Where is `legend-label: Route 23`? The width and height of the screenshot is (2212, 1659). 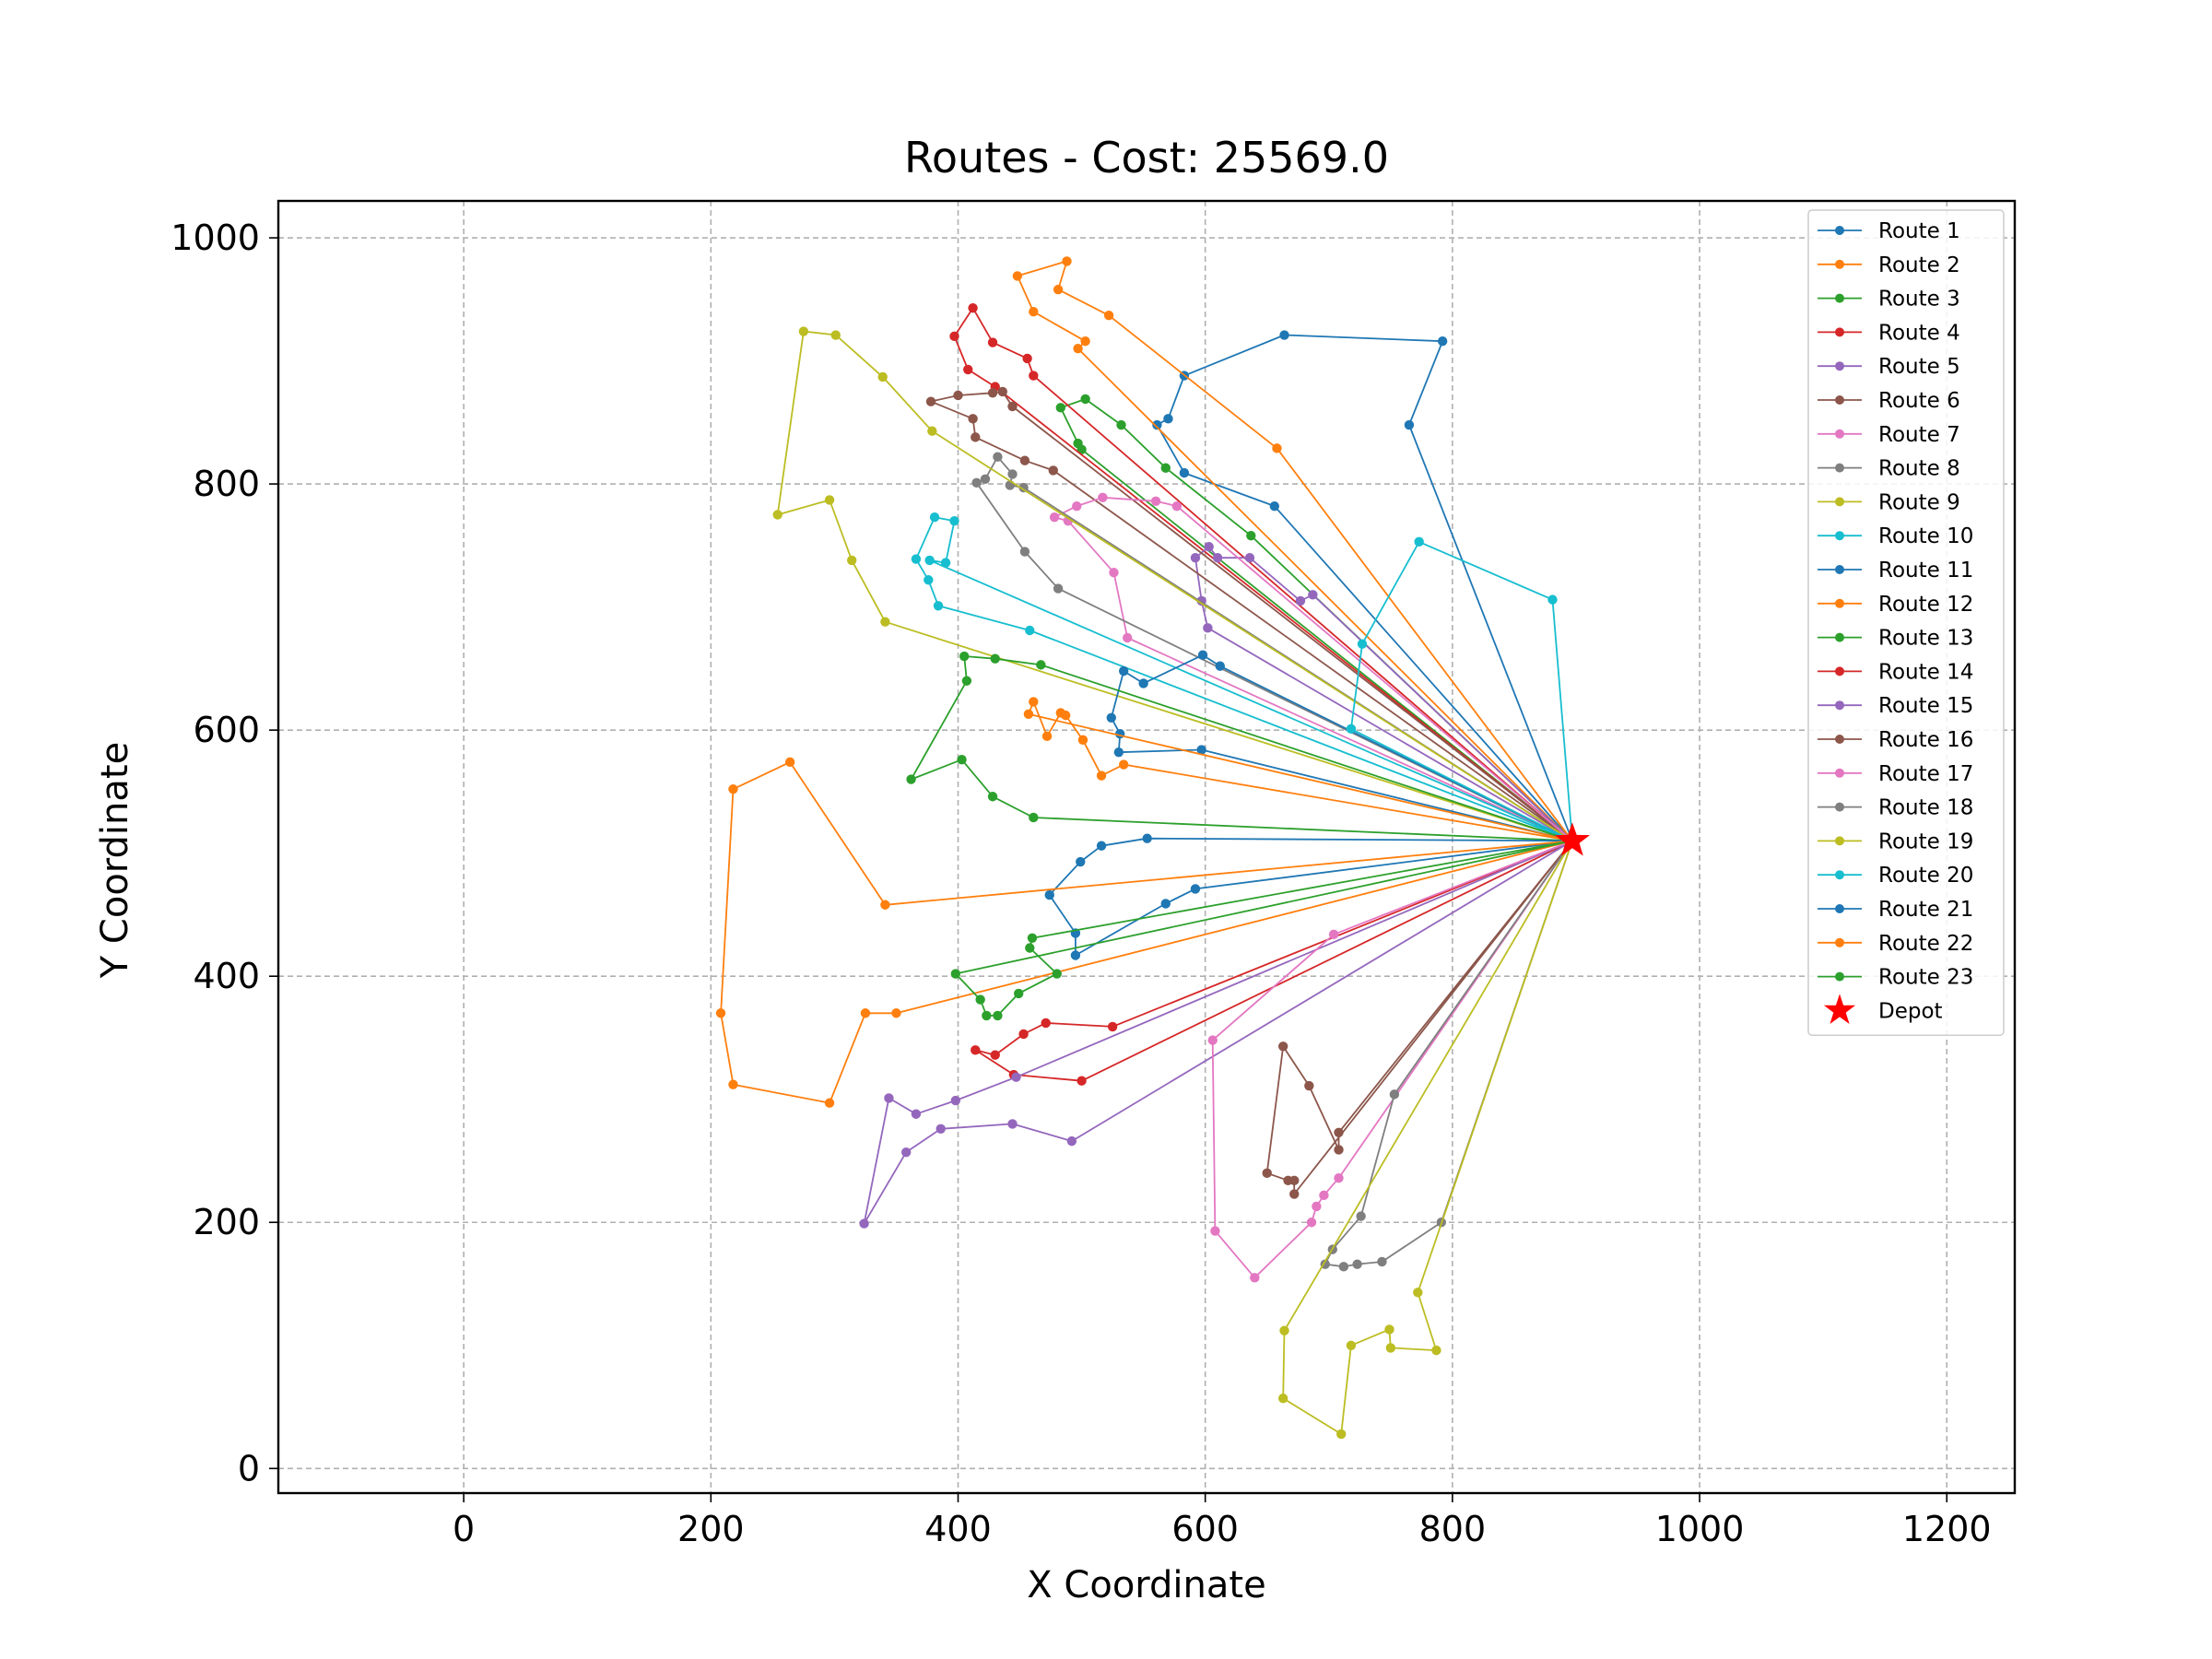
legend-label: Route 23 is located at coordinates (1925, 978).